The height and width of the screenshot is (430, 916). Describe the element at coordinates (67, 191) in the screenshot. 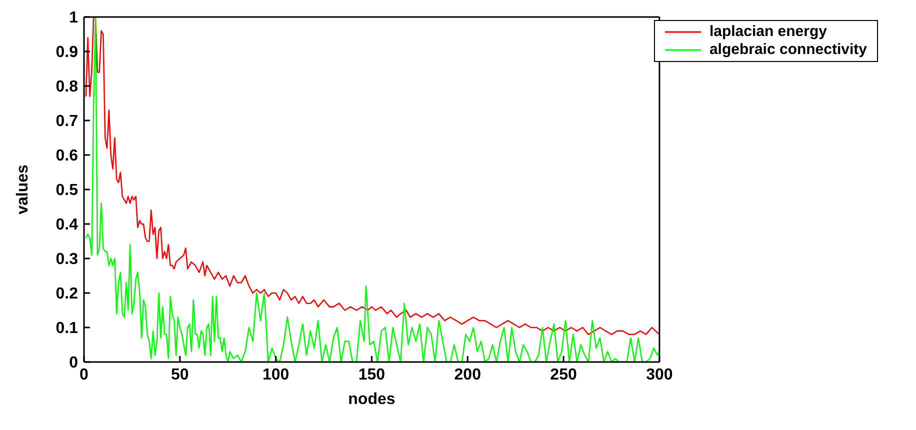

I see `y-tick-label: 0.5` at that location.